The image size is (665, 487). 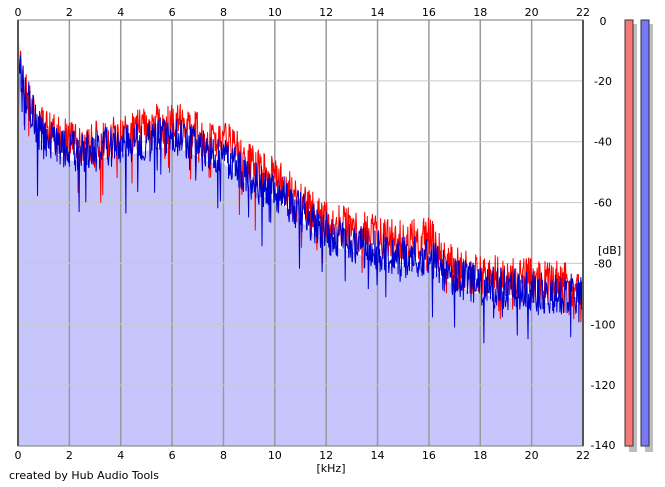 What do you see at coordinates (429, 455) in the screenshot?
I see `x-tick-bottom-16: 16` at bounding box center [429, 455].